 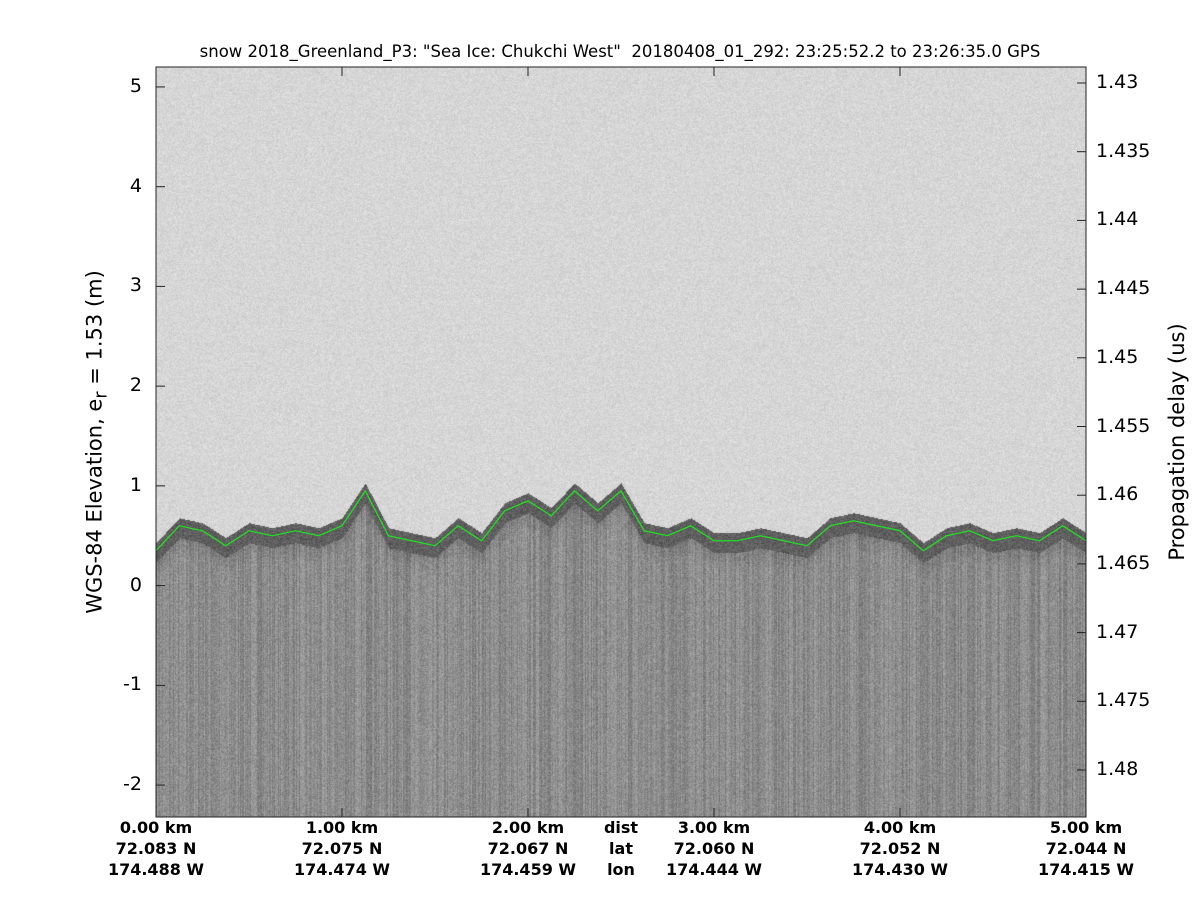 I want to click on x-tick-label-lat: 72.075 N, so click(x=342, y=848).